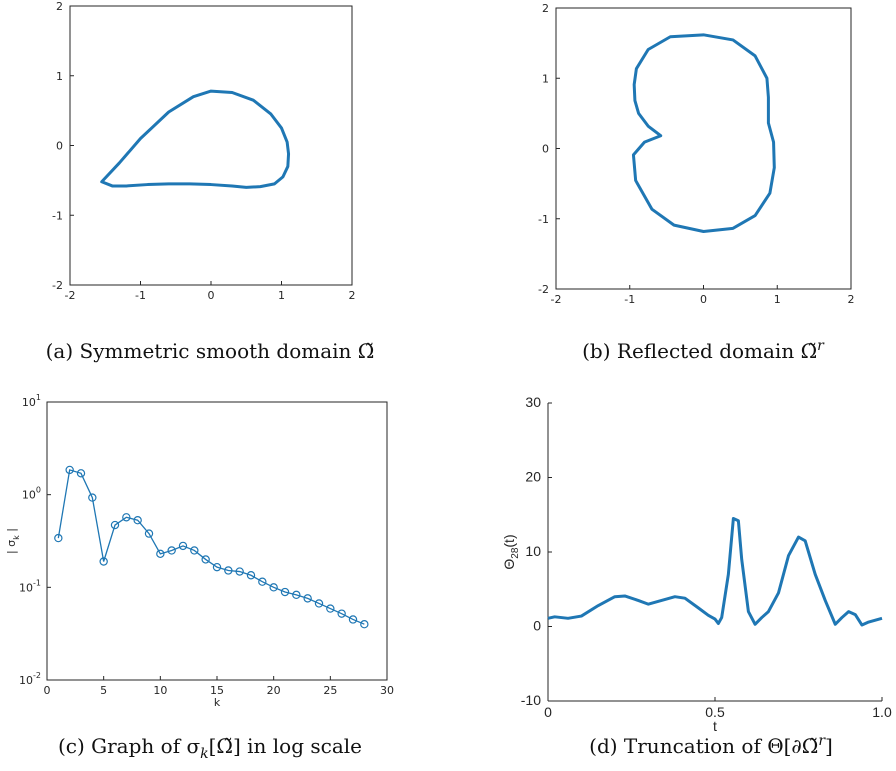 The image size is (896, 771). What do you see at coordinates (16, 537) in the screenshot?
I see `y-axis-label-sub: k` at bounding box center [16, 537].